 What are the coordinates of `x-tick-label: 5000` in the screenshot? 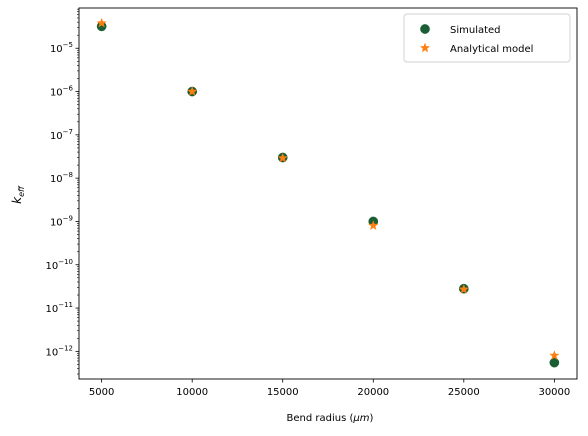 It's located at (101, 392).